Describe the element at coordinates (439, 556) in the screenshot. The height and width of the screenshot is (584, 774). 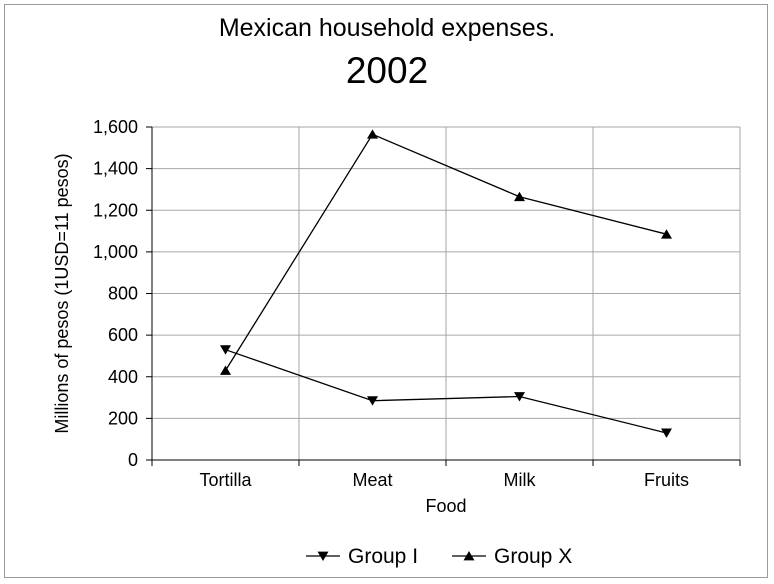
I see `legend: Group I Group X` at that location.